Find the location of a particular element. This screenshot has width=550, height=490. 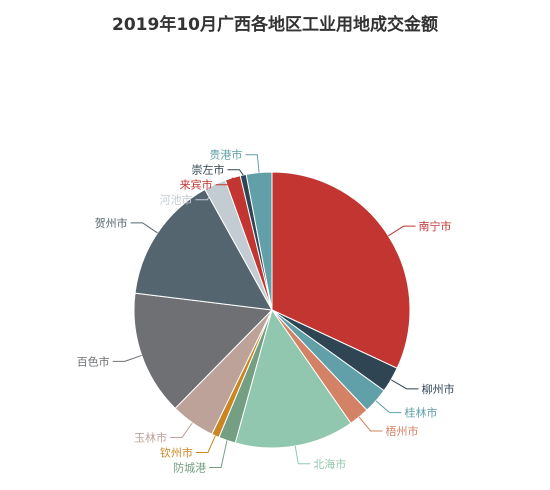

slice-label-14: 贵港市 is located at coordinates (225, 155).